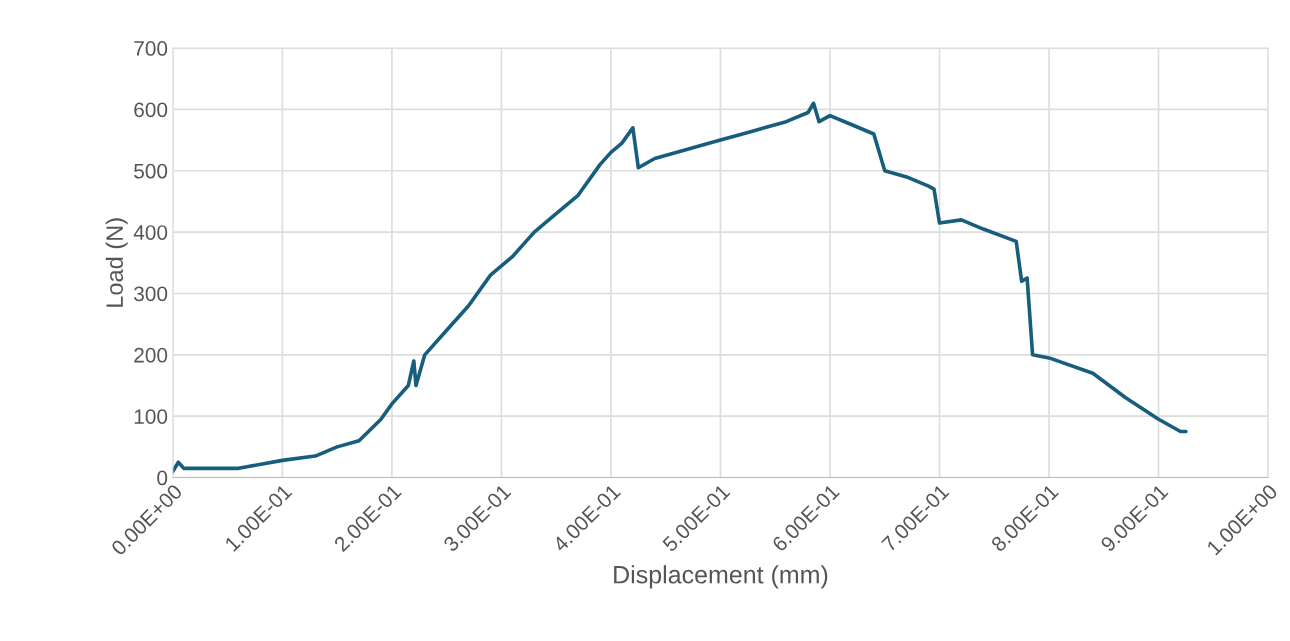 Image resolution: width=1290 pixels, height=641 pixels. Describe the element at coordinates (151, 48) in the screenshot. I see `y-tick-label: 700` at that location.